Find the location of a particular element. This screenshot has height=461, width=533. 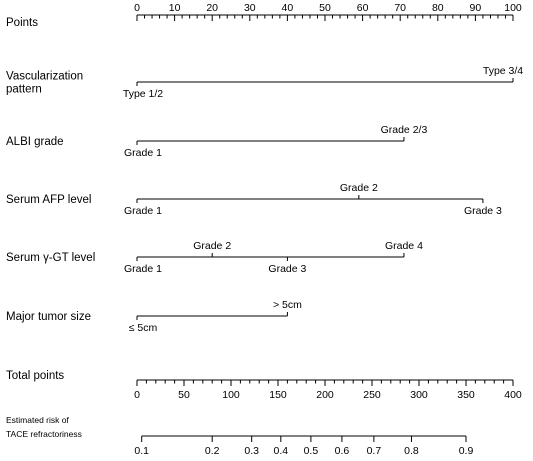

total-axis-label: Total points is located at coordinates (35, 376).